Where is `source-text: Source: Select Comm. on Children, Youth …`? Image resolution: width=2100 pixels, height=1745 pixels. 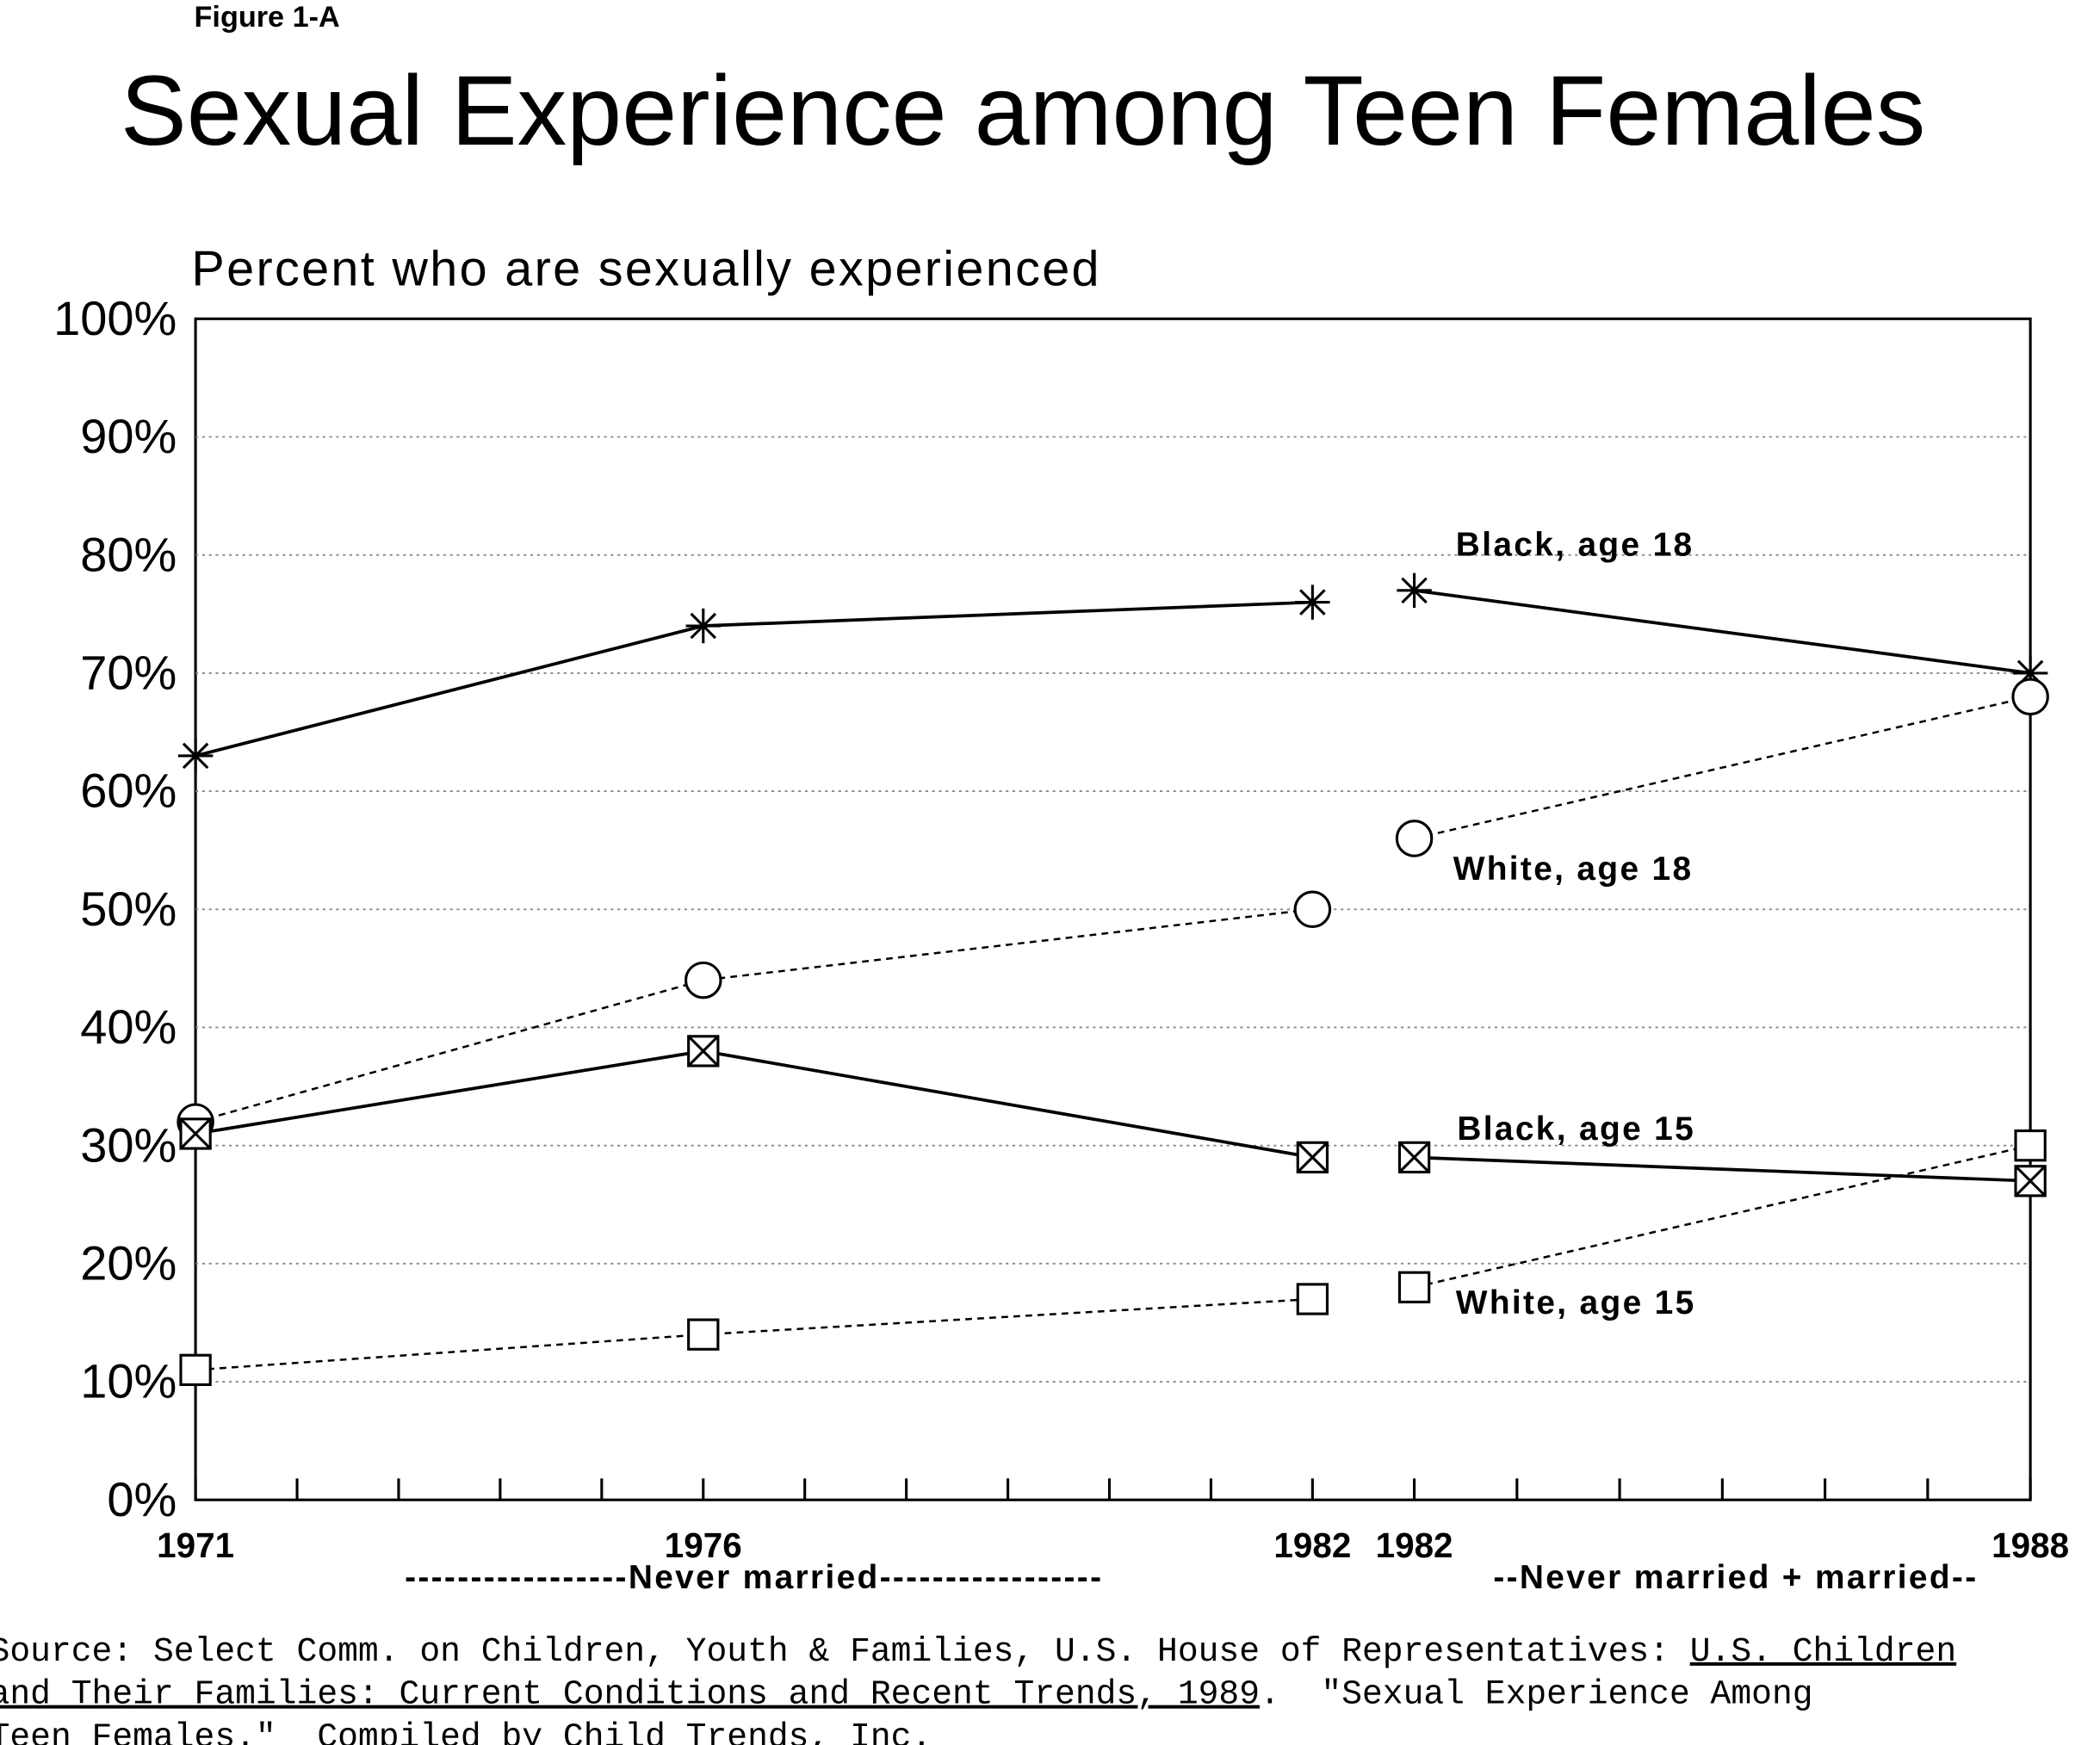 source-text: Source: Select Comm. on Children, Youth … is located at coordinates (845, 1651).